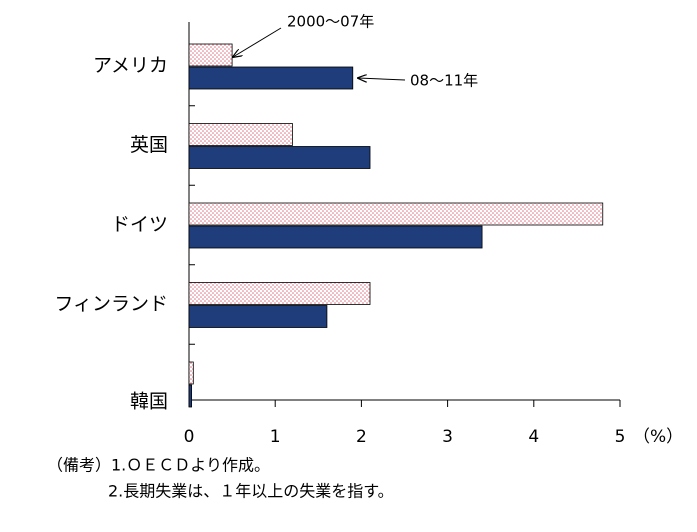 This screenshot has width=697, height=532. What do you see at coordinates (658, 437) in the screenshot?
I see `x-unit: （%）` at bounding box center [658, 437].